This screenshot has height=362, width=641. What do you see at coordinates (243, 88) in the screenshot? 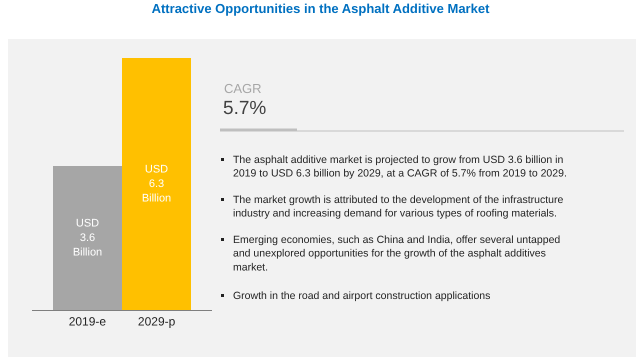
I see `text: CAGR` at bounding box center [243, 88].